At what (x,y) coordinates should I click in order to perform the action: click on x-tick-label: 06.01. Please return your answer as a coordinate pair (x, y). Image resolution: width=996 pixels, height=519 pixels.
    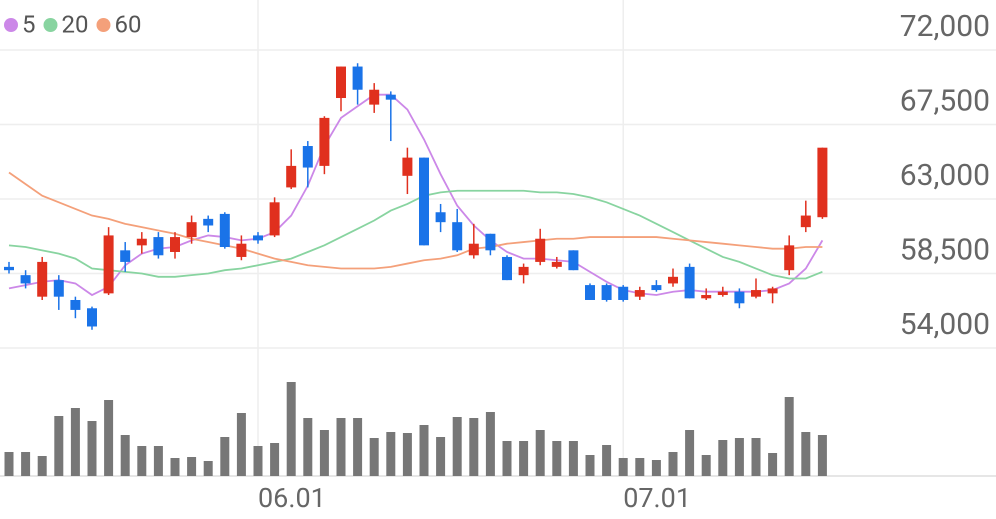
    Looking at the image, I should click on (292, 498).